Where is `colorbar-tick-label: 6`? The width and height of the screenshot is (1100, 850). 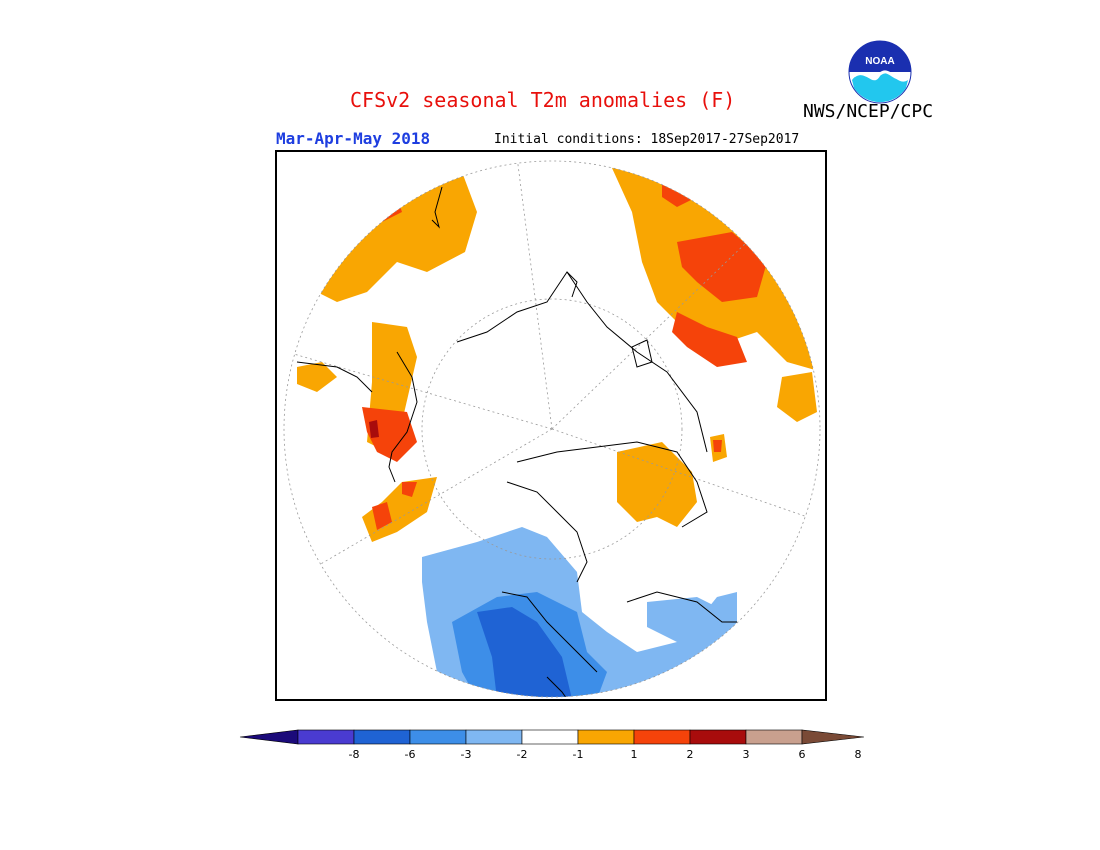 colorbar-tick-label: 6 is located at coordinates (802, 754).